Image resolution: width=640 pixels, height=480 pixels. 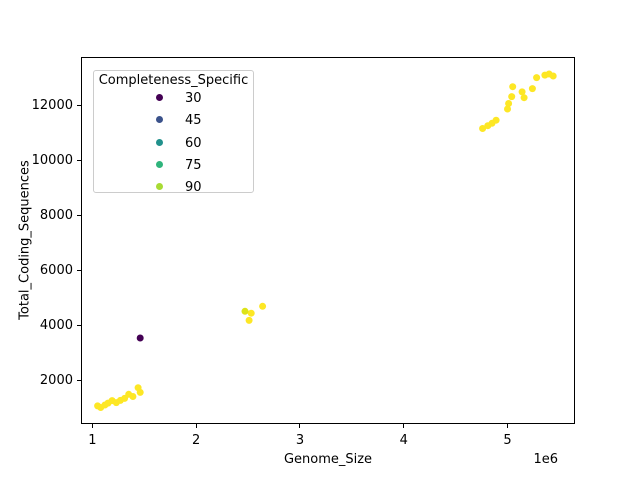 I want to click on y-axis-label: Total_Coding_Sequences, so click(x=25, y=240).